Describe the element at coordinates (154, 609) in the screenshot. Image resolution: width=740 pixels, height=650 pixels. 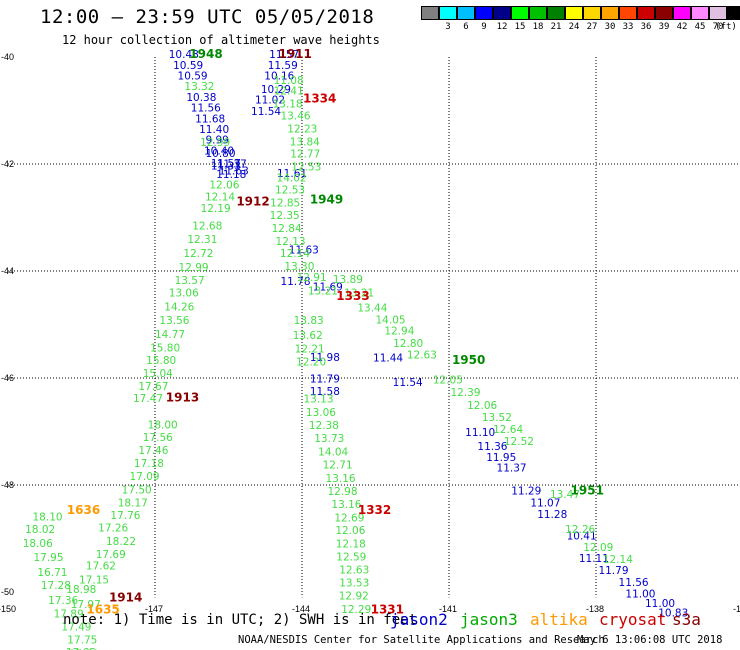
I see `longitude-tick-label: -147` at that location.